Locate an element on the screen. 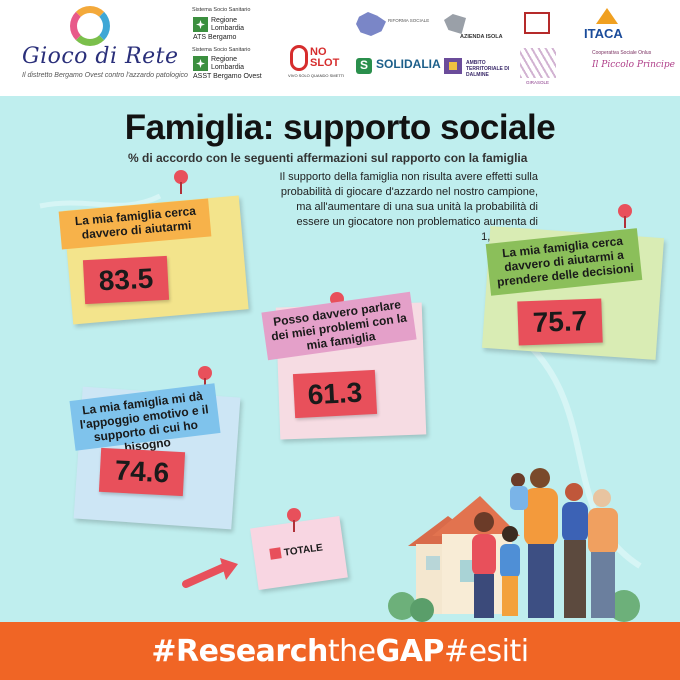 The width and height of the screenshot is (680, 680). gioco-di-rete-logo-icon is located at coordinates (90, 26).